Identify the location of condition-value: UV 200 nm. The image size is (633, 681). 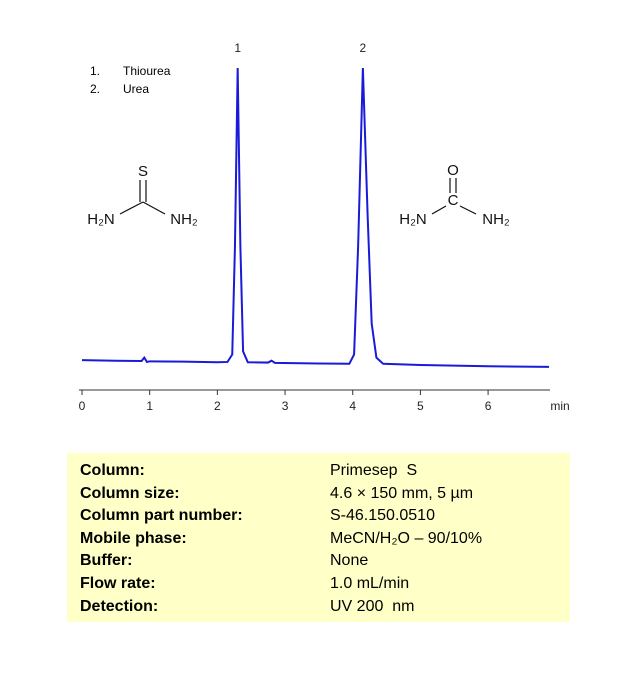
(372, 606).